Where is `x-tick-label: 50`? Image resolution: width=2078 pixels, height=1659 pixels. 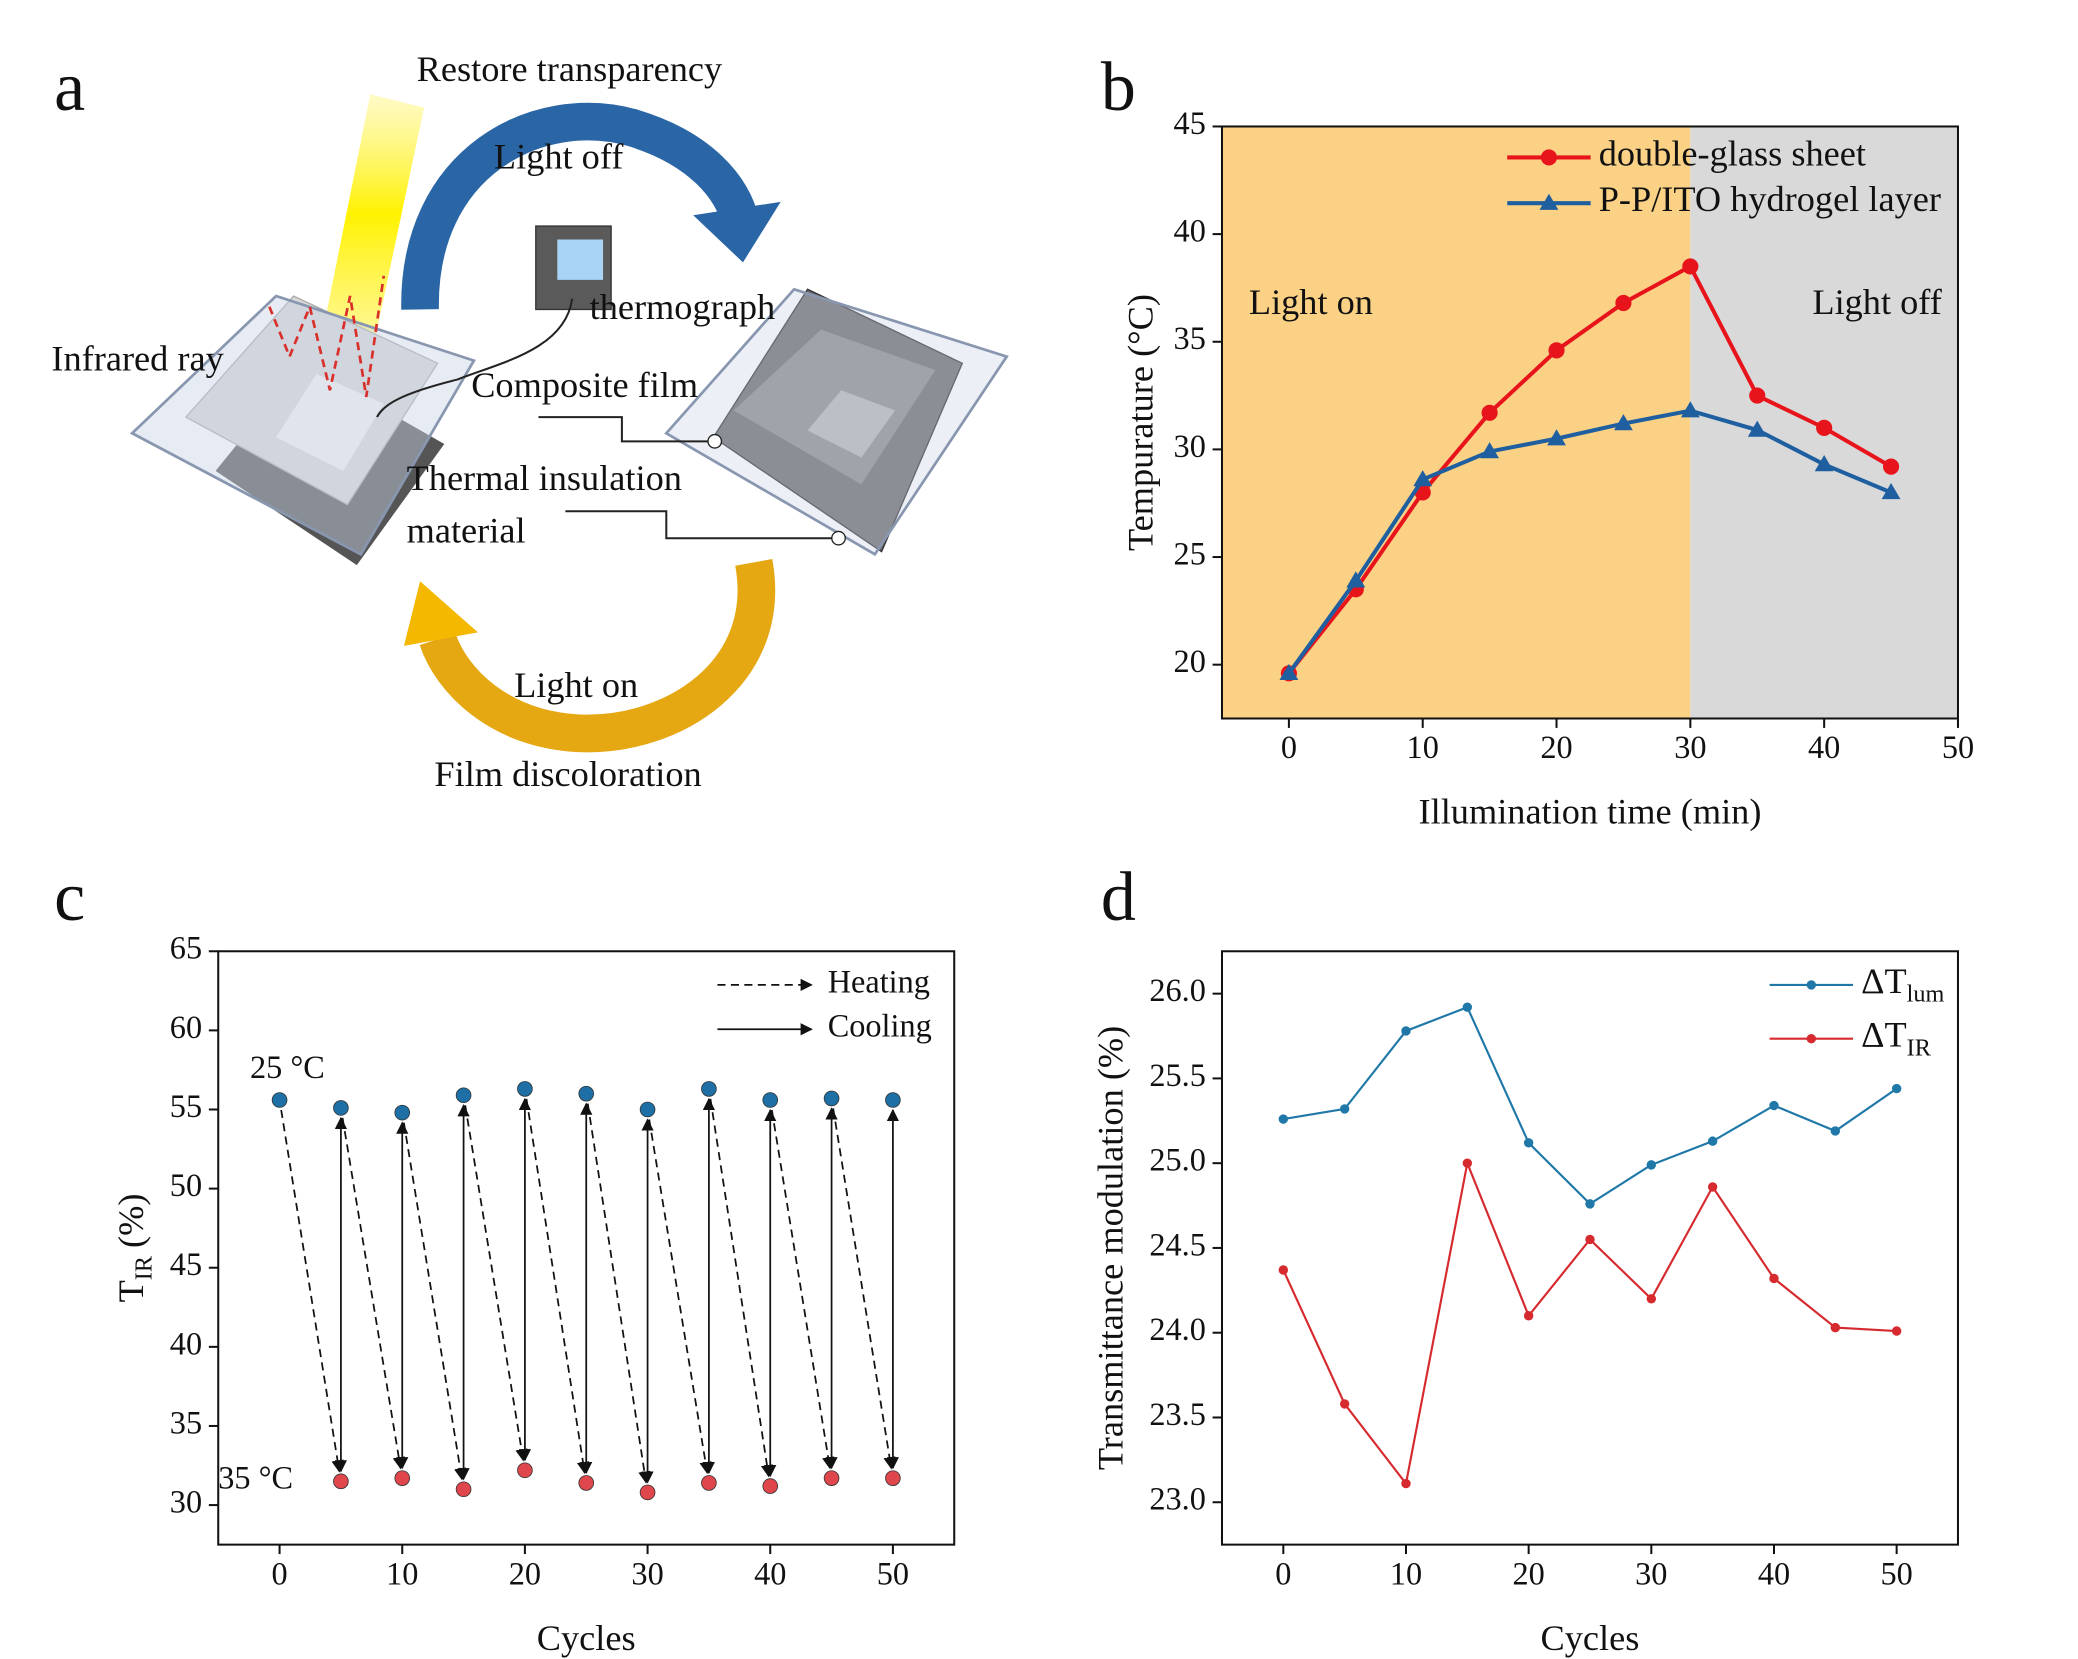 x-tick-label: 50 is located at coordinates (893, 1573).